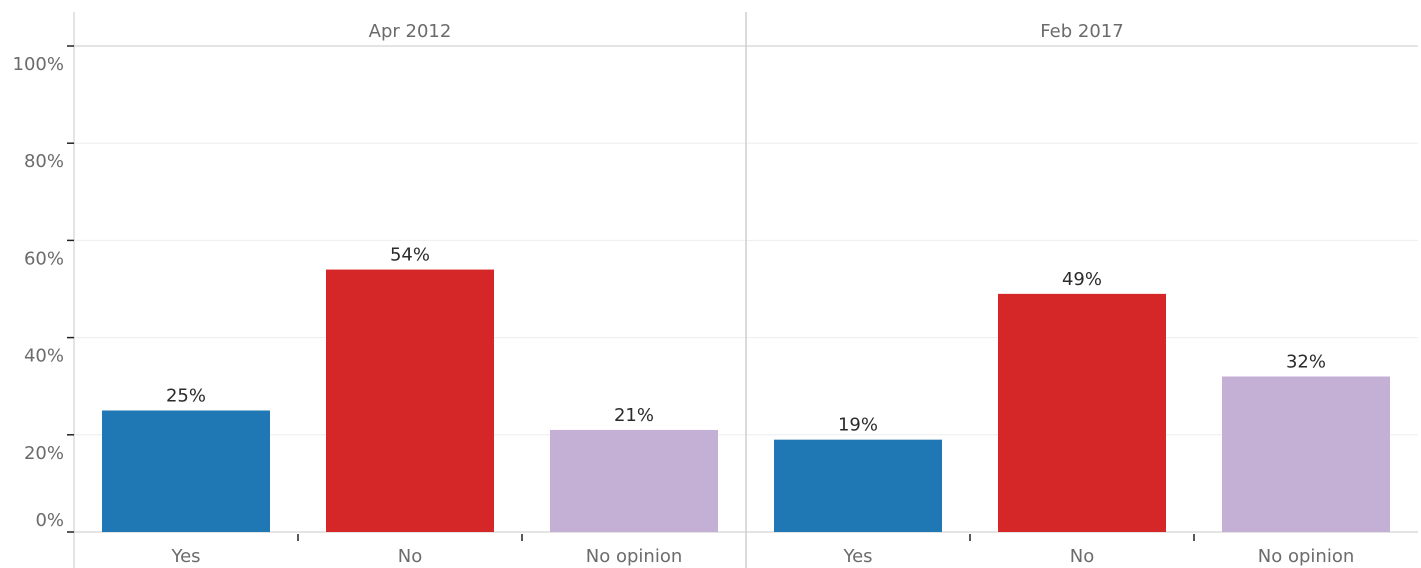 Image resolution: width=1421 pixels, height=568 pixels. Describe the element at coordinates (1306, 361) in the screenshot. I see `data-label: 32%` at that location.